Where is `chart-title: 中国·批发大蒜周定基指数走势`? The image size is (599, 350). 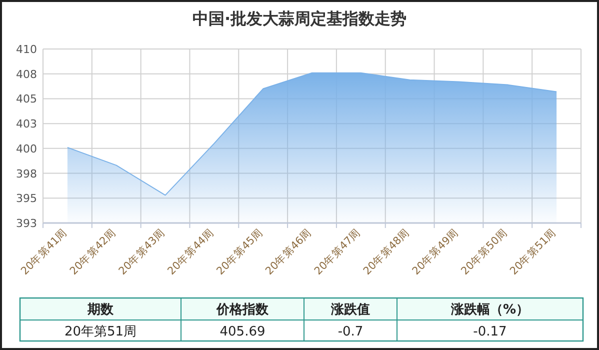 chart-title: 中国·批发大蒜周定基指数走势 is located at coordinates (299, 18).